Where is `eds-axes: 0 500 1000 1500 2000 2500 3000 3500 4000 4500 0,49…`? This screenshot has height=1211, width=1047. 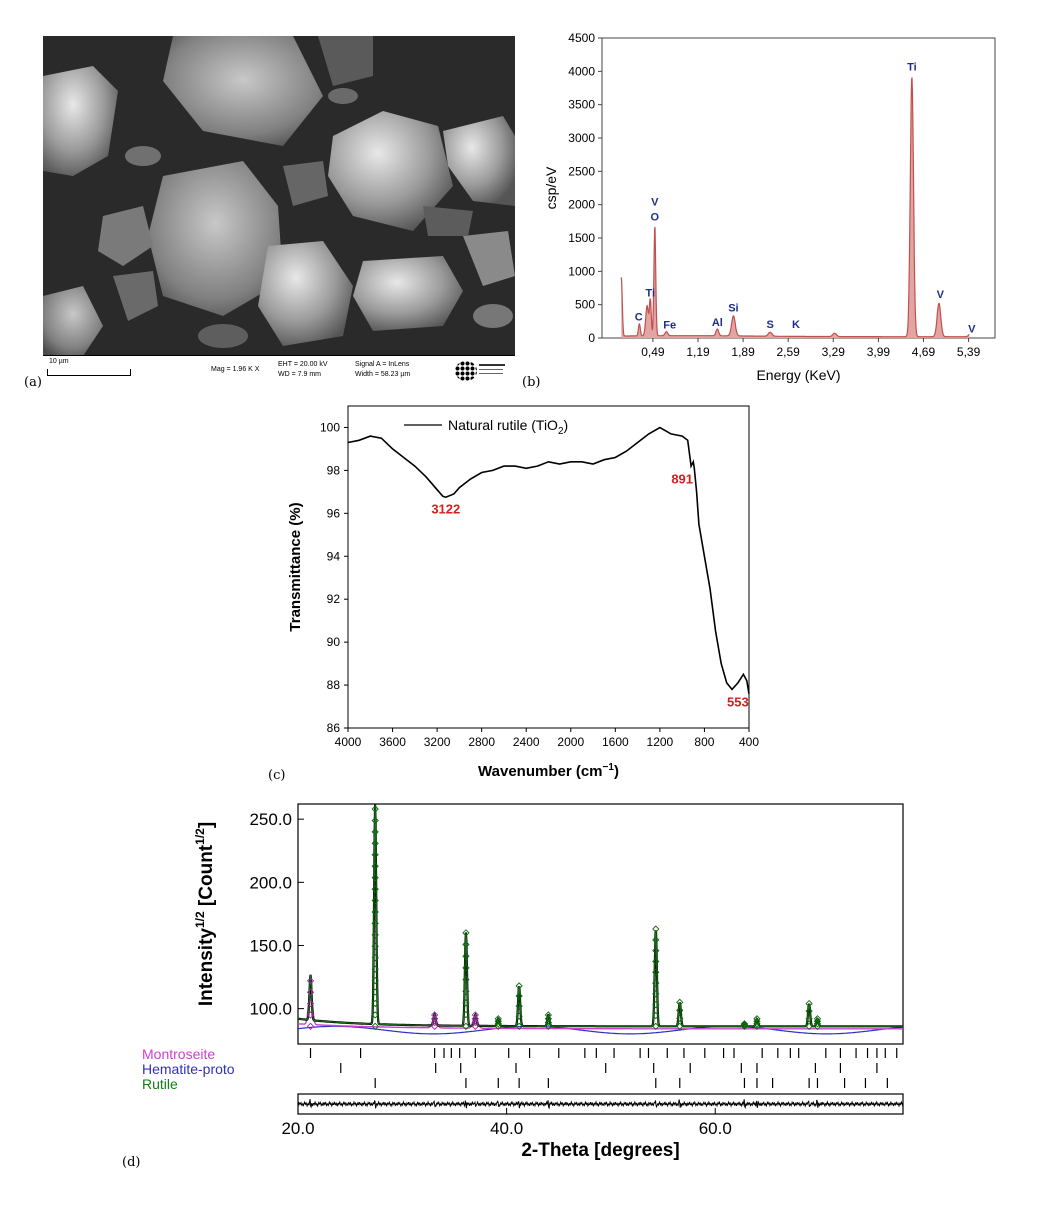
eds-axes: 0 500 1000 1500 2000 2500 3000 3500 4000 4500 0,49… is located at coordinates (782, 195).